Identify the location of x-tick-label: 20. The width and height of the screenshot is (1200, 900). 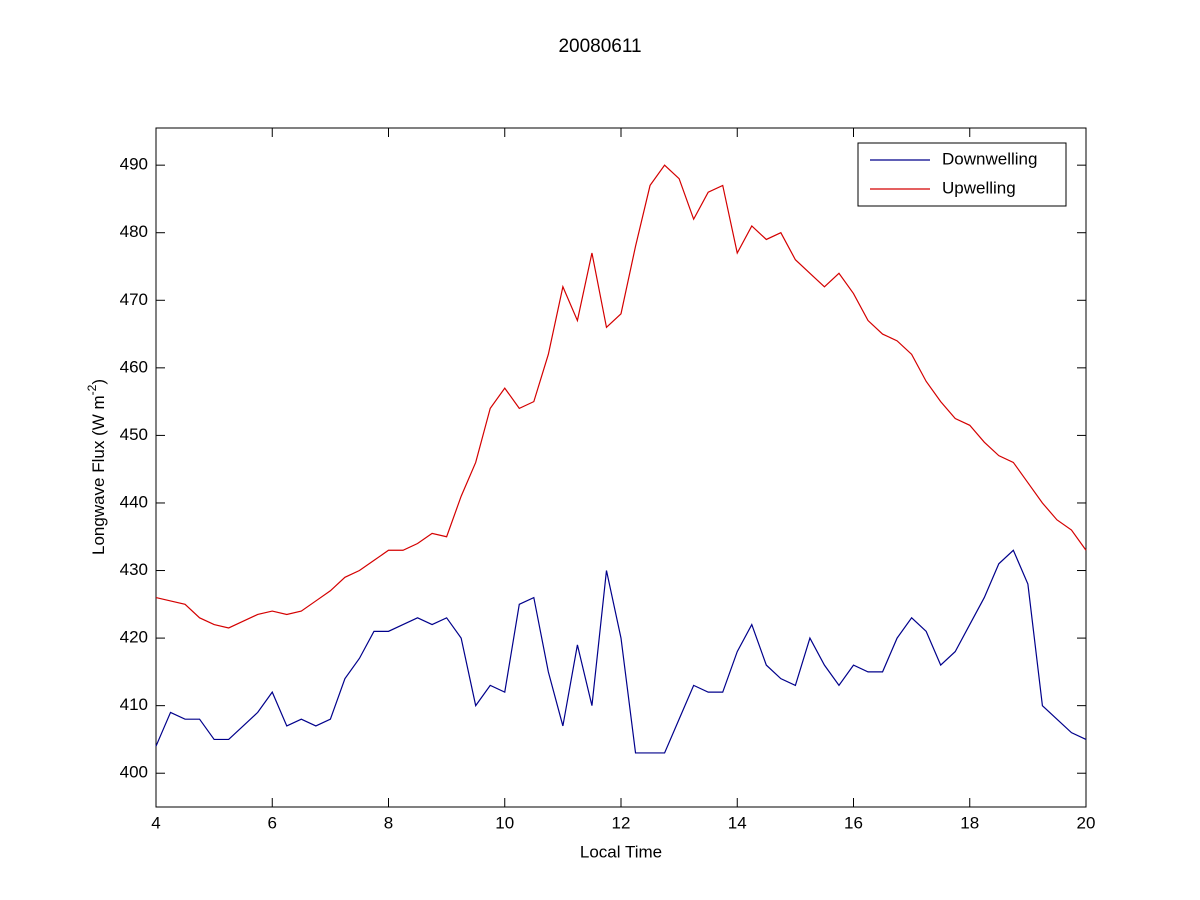
(1086, 822).